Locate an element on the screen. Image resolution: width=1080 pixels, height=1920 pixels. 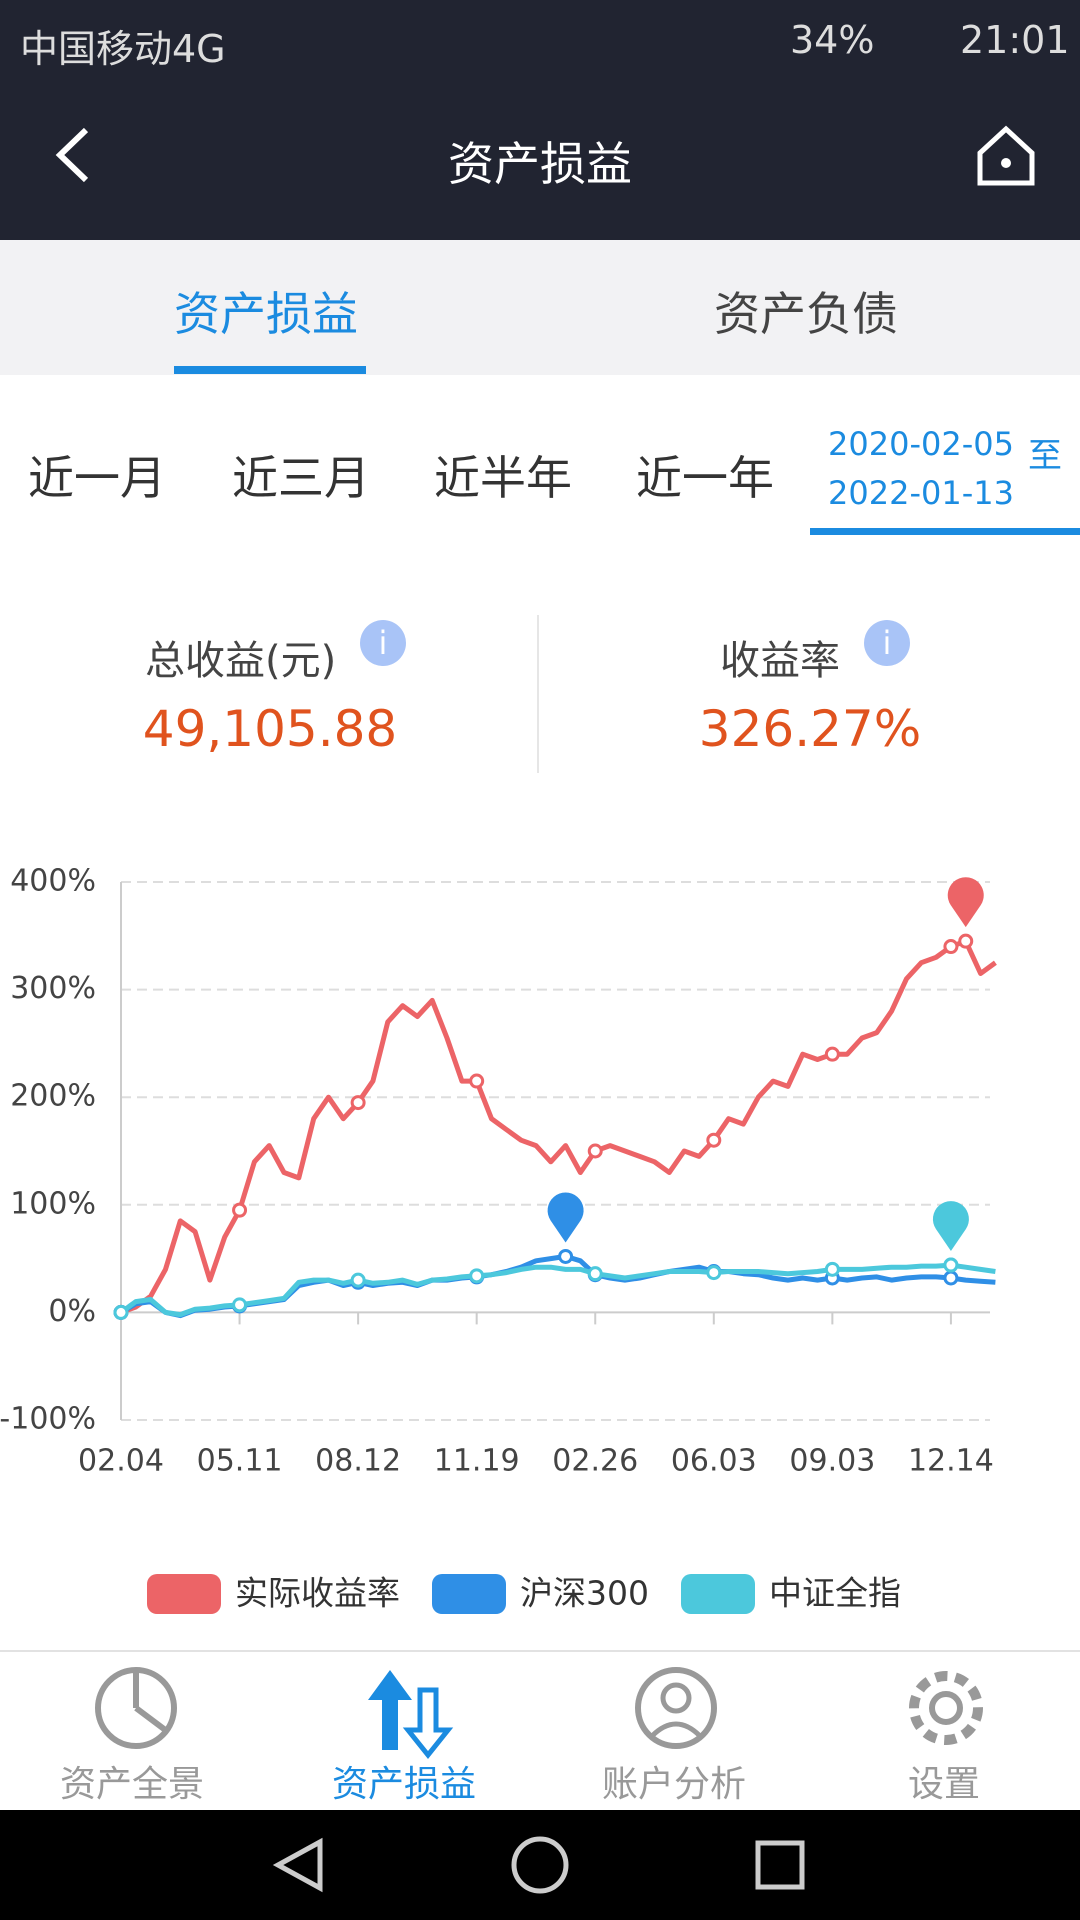
system-nav is located at coordinates (540, 1865).